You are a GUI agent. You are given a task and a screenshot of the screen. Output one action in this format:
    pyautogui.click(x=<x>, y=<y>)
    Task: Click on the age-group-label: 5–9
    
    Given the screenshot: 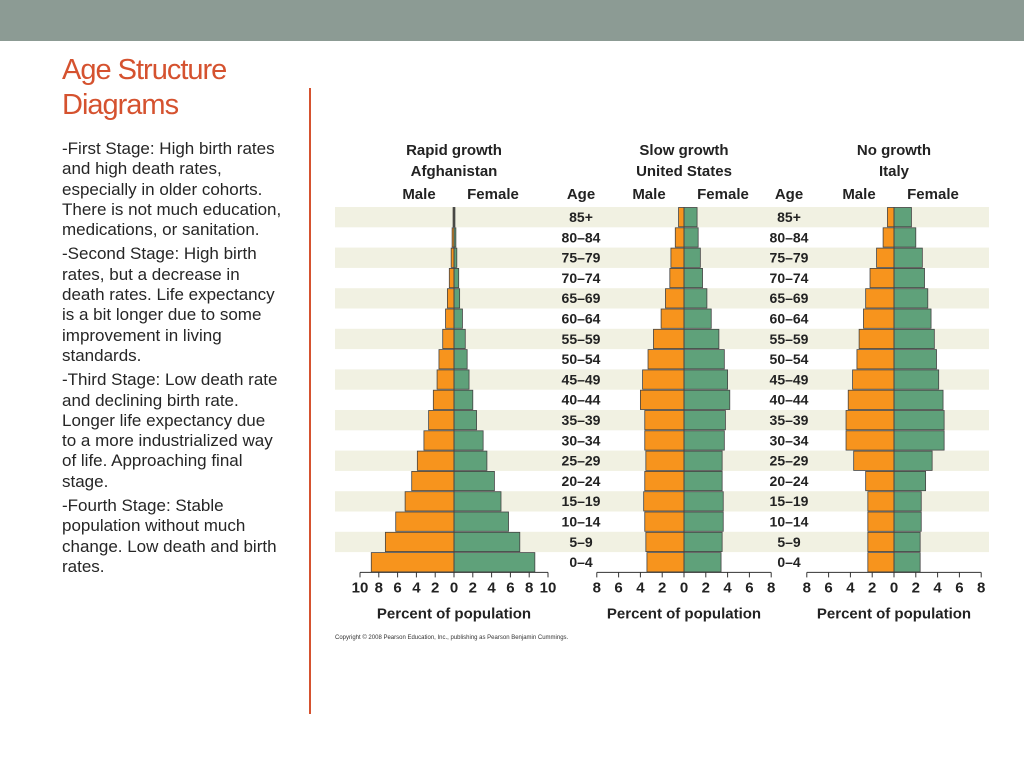 What is the action you would take?
    pyautogui.click(x=789, y=542)
    